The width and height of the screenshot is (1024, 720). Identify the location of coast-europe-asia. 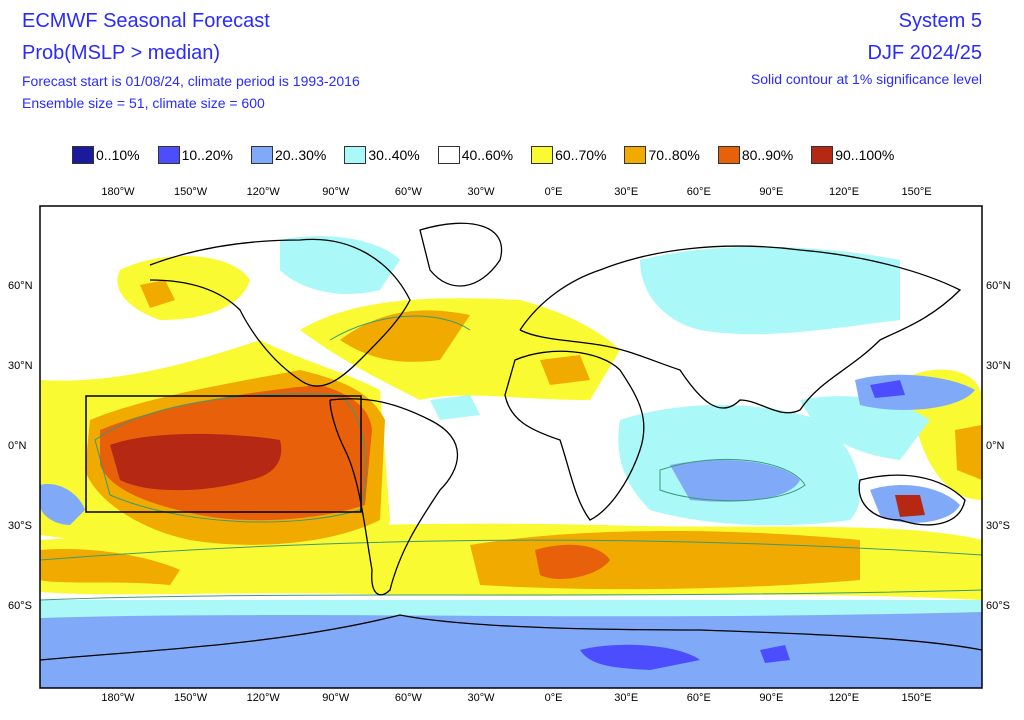
(740, 329).